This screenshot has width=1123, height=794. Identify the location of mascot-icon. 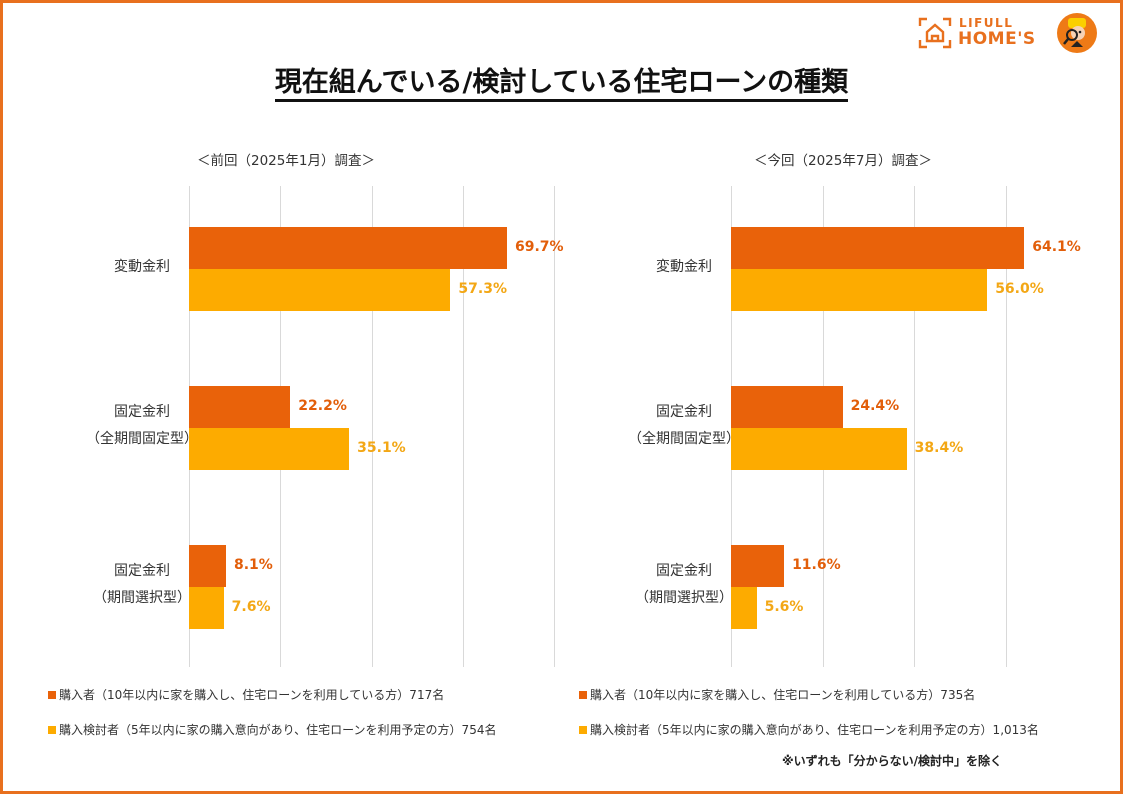
(1077, 33).